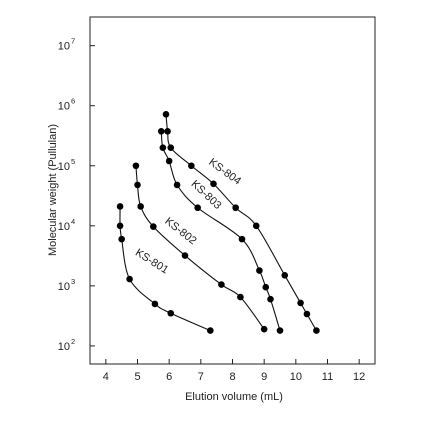  Describe the element at coordinates (169, 377) in the screenshot. I see `x-tick-label: 6` at that location.